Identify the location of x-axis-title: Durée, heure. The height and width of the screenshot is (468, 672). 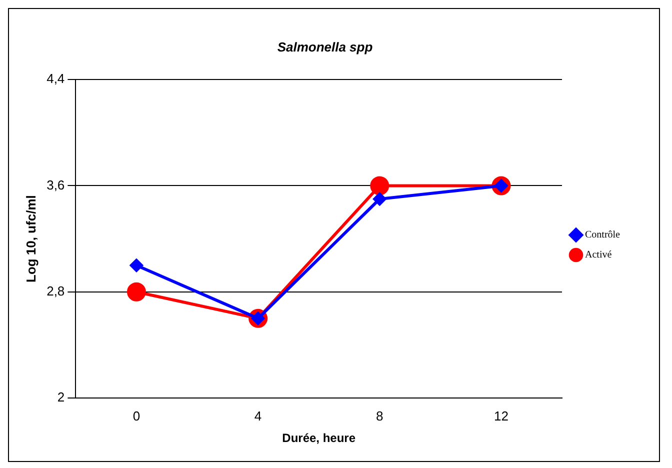
(319, 438).